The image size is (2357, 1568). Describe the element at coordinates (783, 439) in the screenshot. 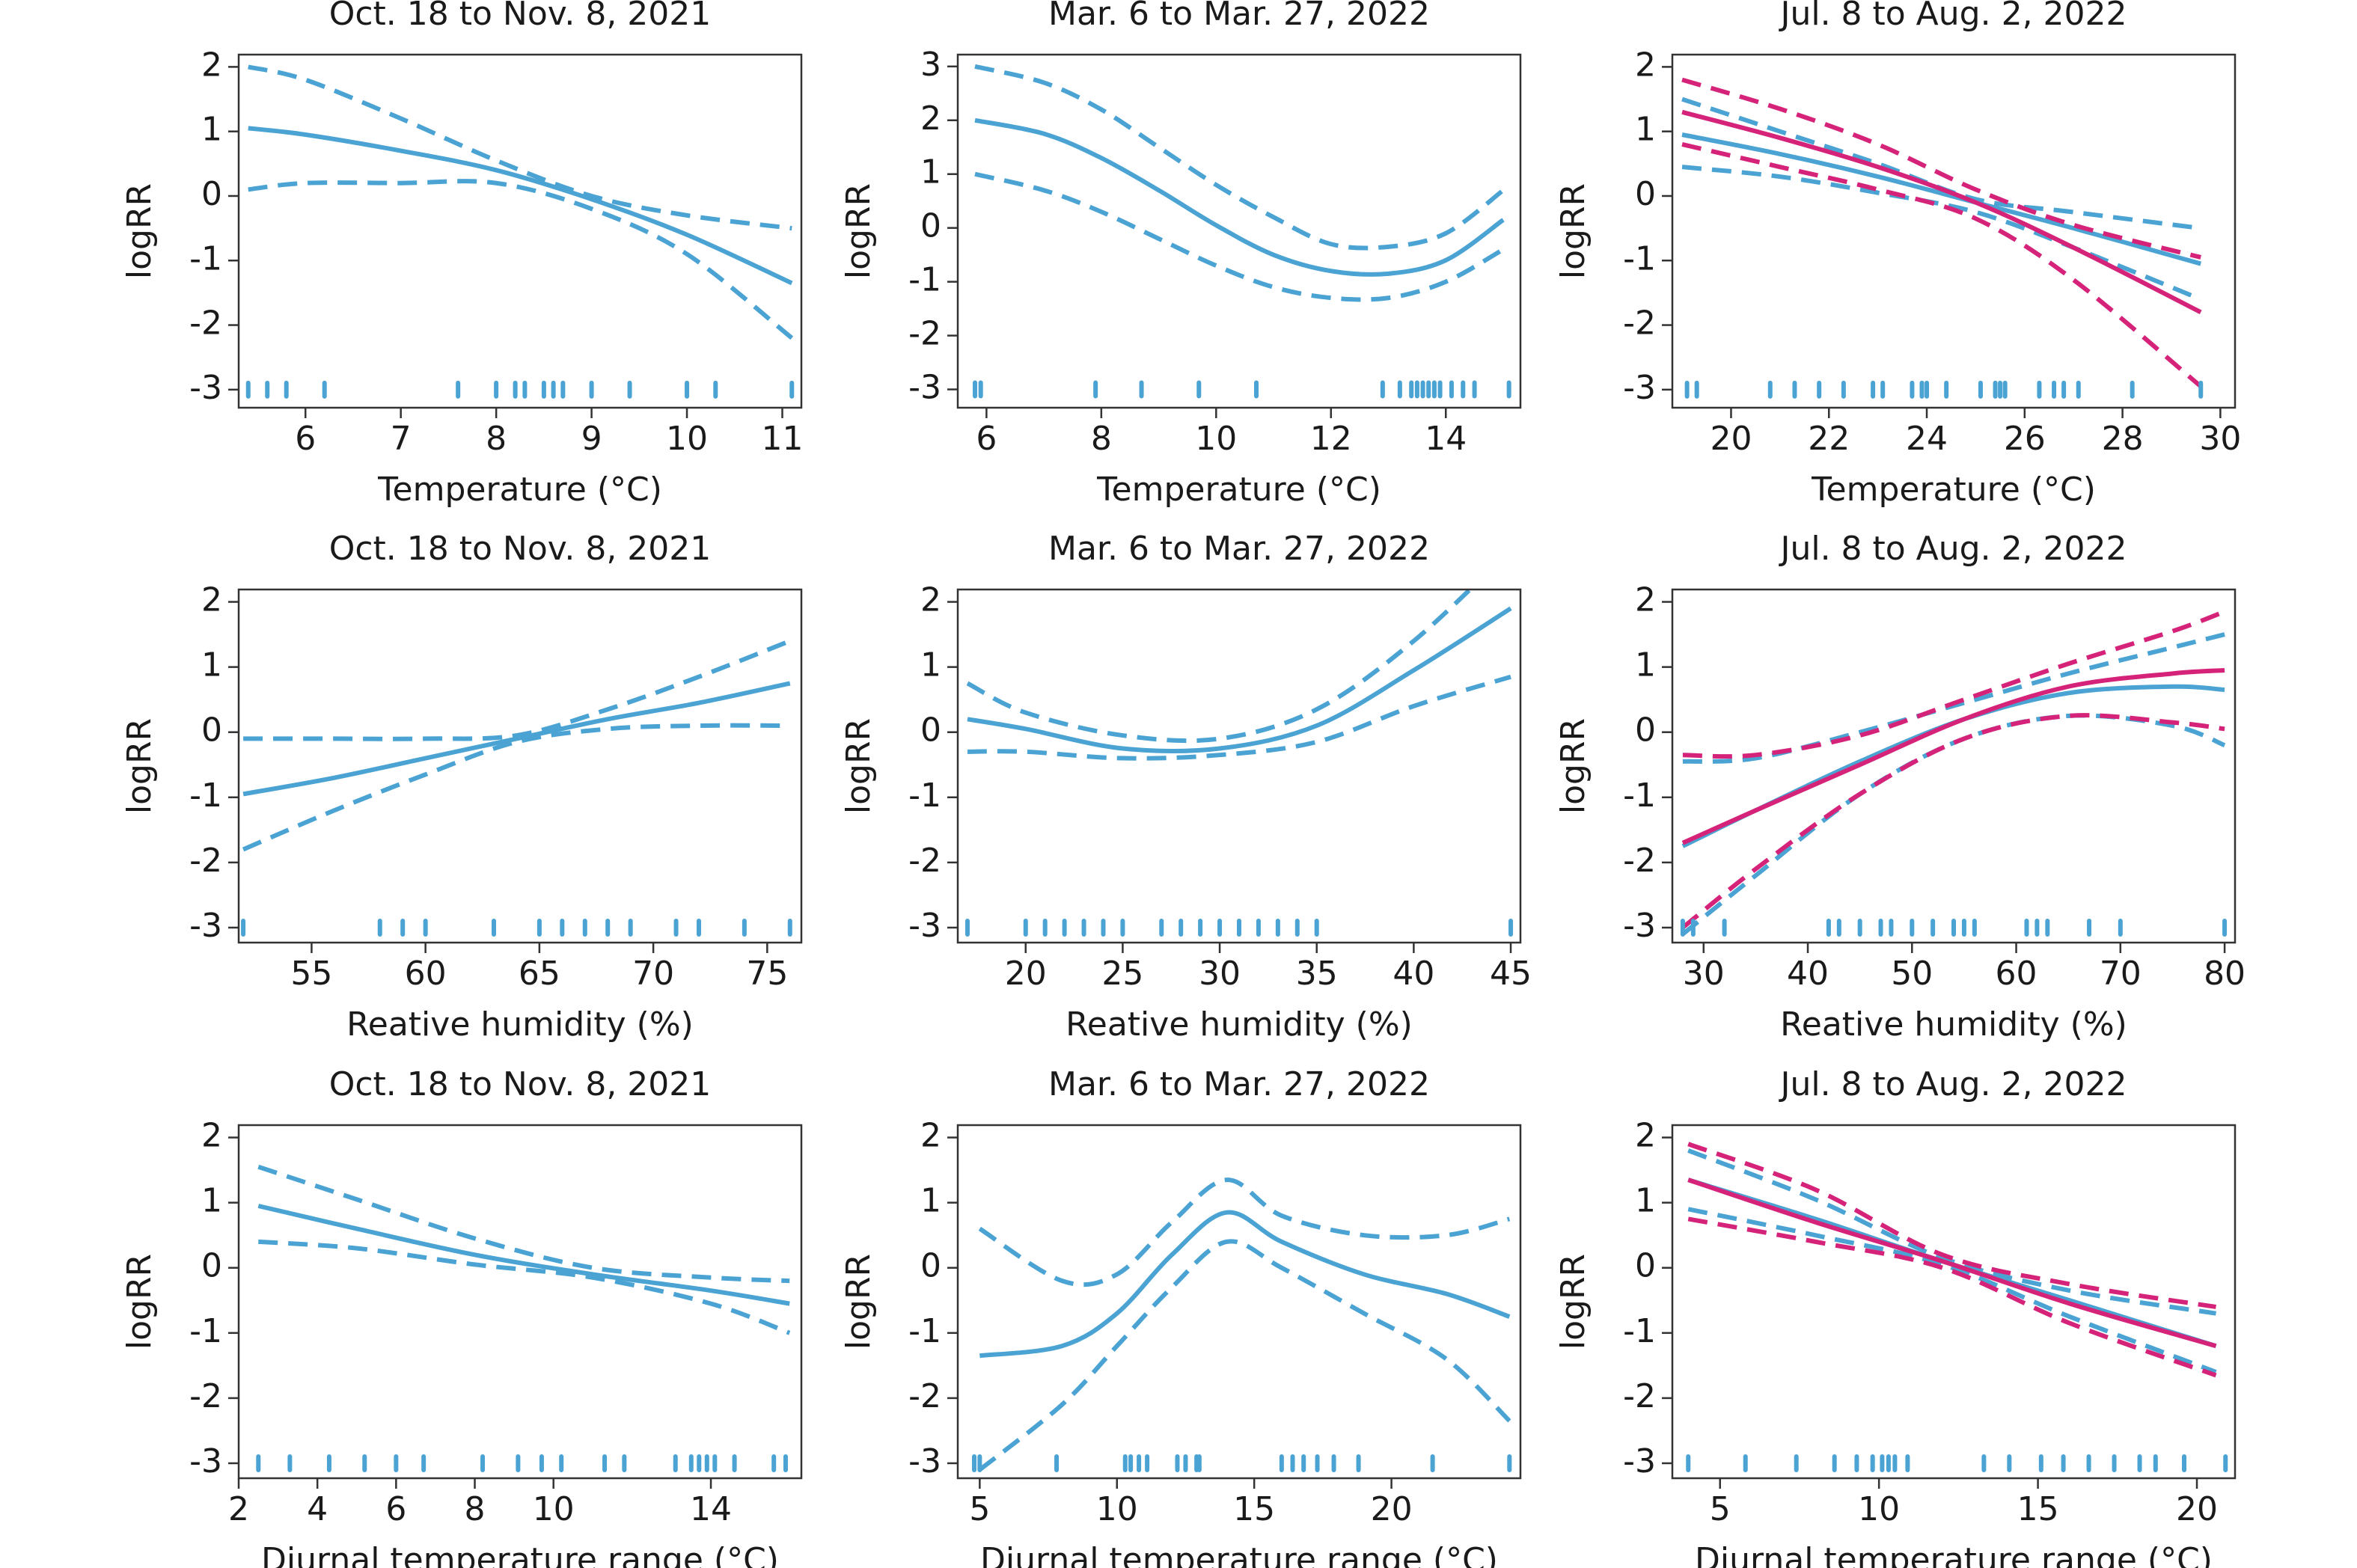

I see `x-tick-label: 11` at that location.